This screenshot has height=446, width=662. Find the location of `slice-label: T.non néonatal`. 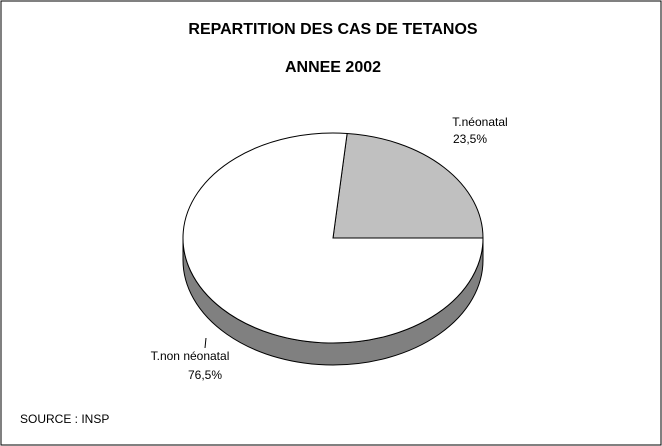

slice-label: T.non néonatal is located at coordinates (190, 356).